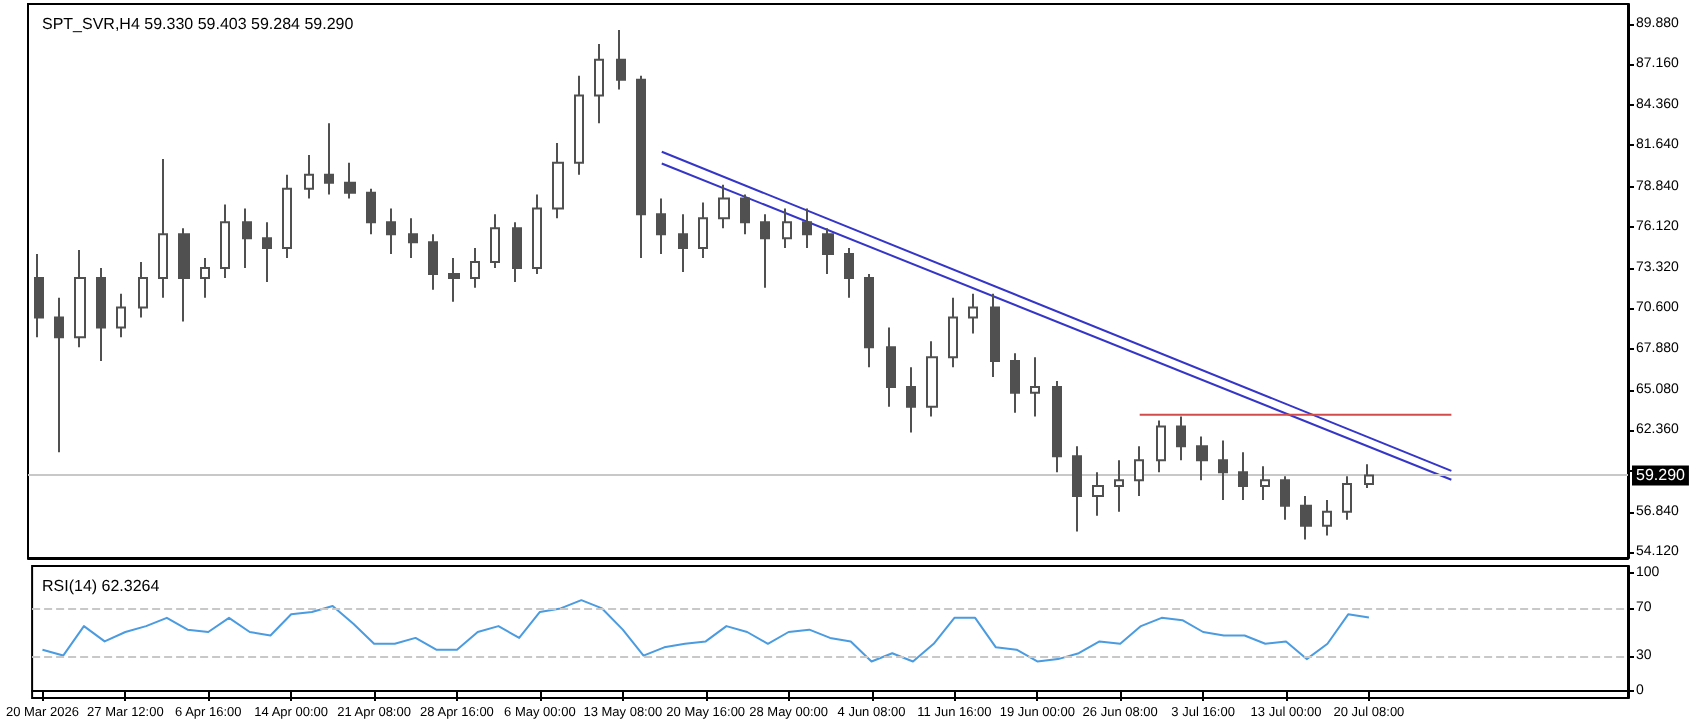  Describe the element at coordinates (1661, 475) in the screenshot. I see `ref-line-label: 59.290` at that location.